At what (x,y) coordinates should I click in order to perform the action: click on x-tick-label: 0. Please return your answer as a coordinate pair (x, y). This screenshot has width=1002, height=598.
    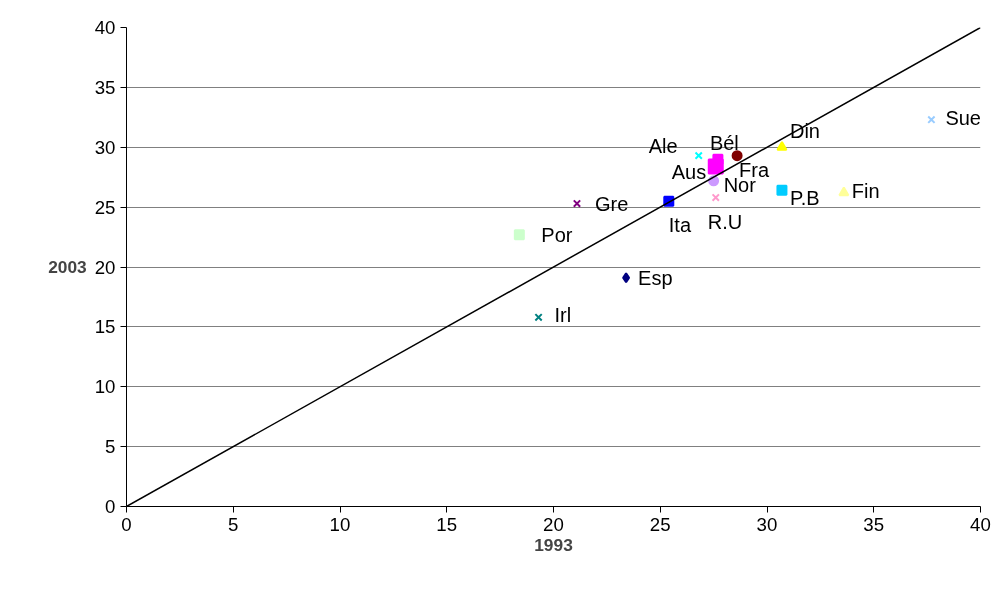
    Looking at the image, I should click on (126, 524).